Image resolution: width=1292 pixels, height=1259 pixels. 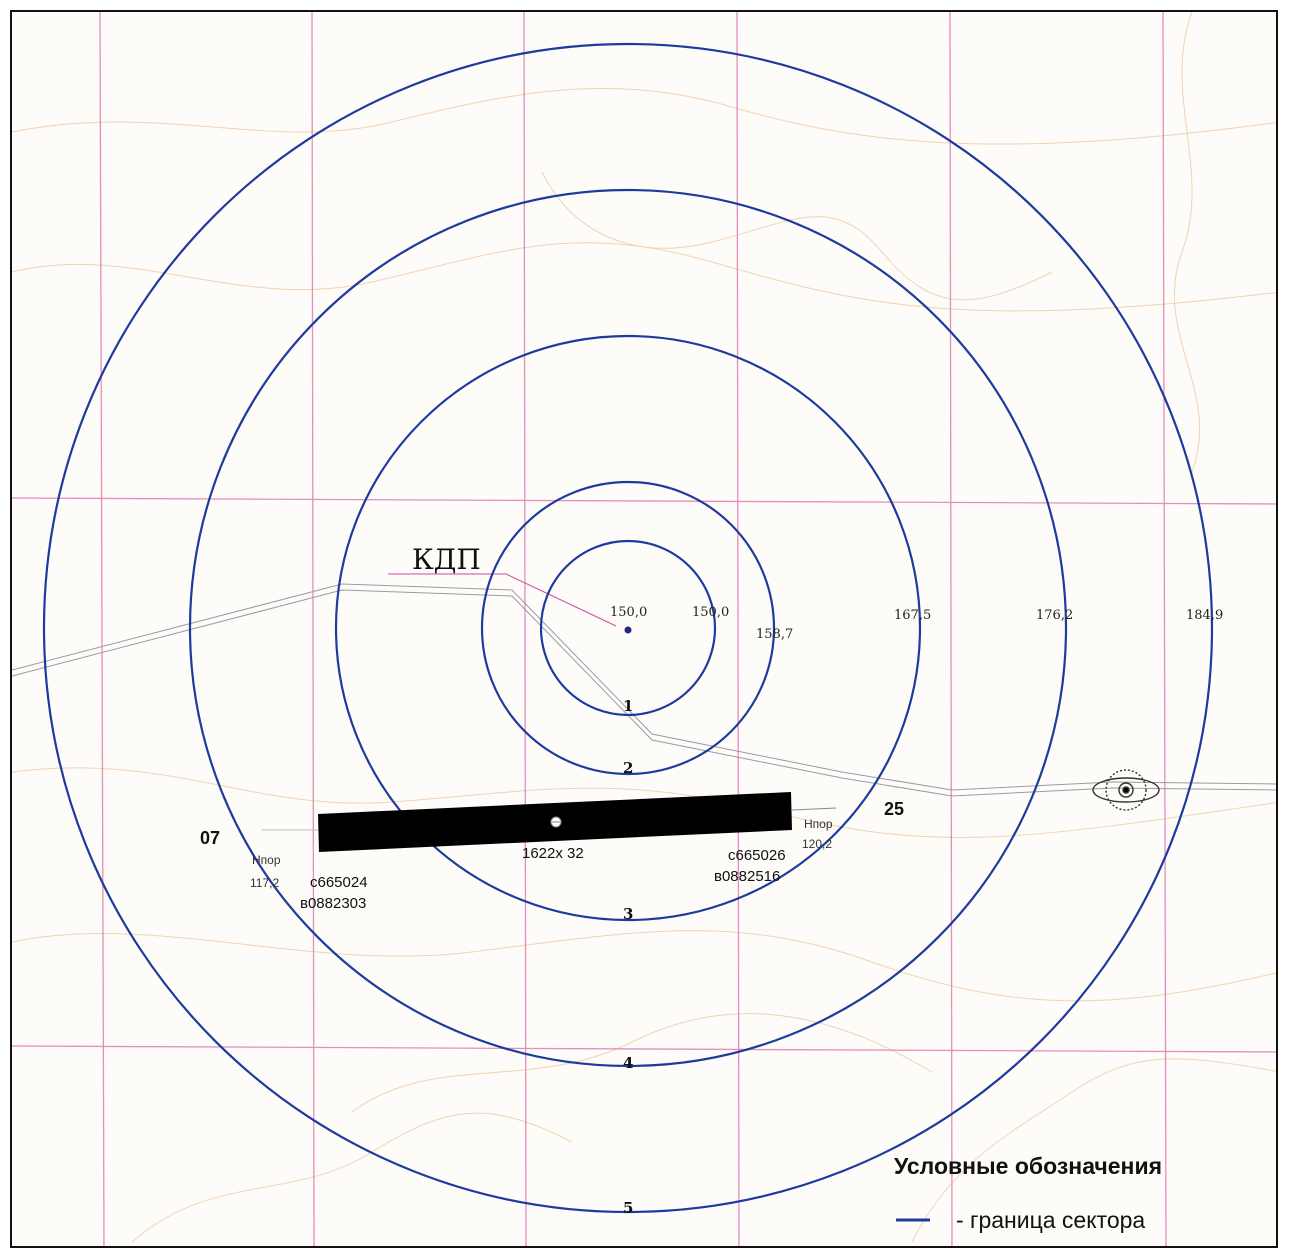 What do you see at coordinates (710, 612) in the screenshot?
I see `ring-1-elevation: 150,0` at bounding box center [710, 612].